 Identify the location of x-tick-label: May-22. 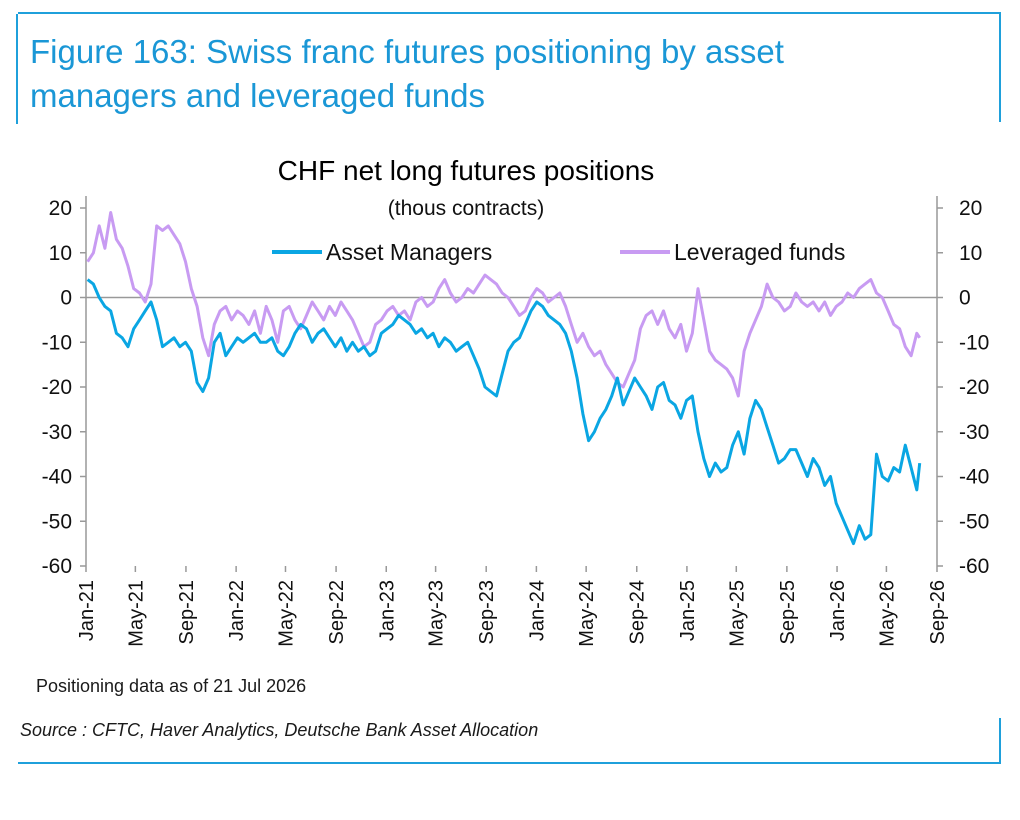
(286, 613).